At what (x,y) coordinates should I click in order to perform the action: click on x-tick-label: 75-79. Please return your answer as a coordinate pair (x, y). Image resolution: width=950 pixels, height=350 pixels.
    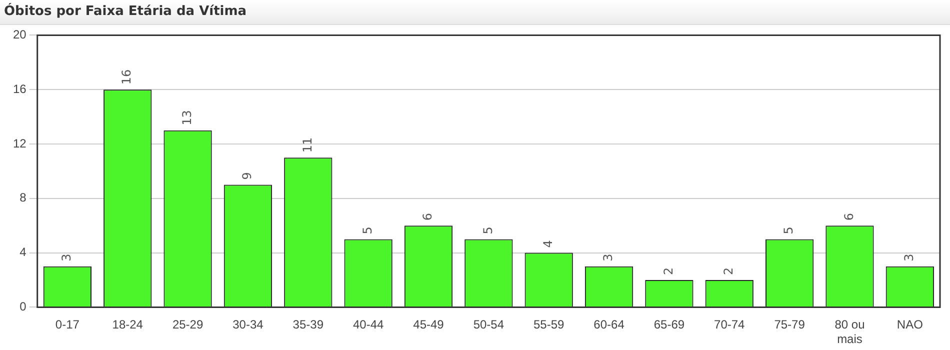
    Looking at the image, I should click on (790, 325).